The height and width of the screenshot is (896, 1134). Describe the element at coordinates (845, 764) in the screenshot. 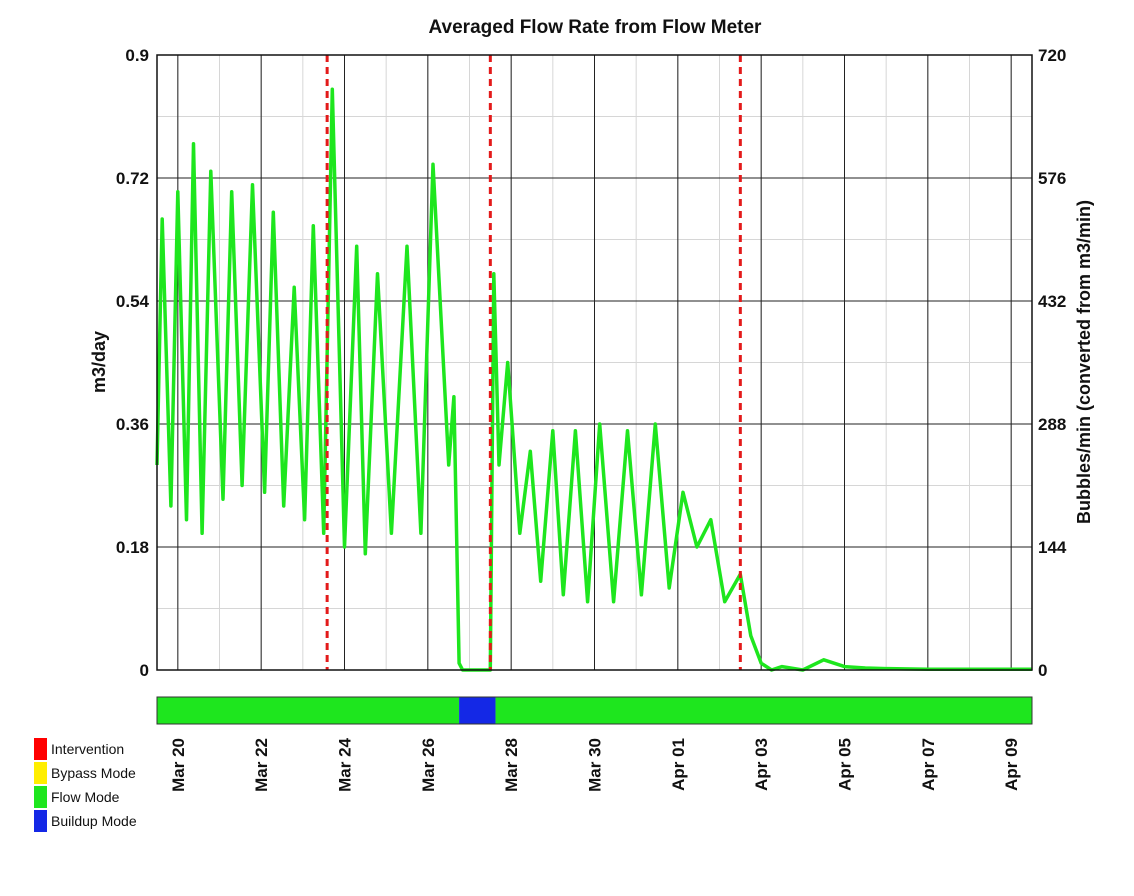

I see `x-tick-label: Apr 05` at that location.